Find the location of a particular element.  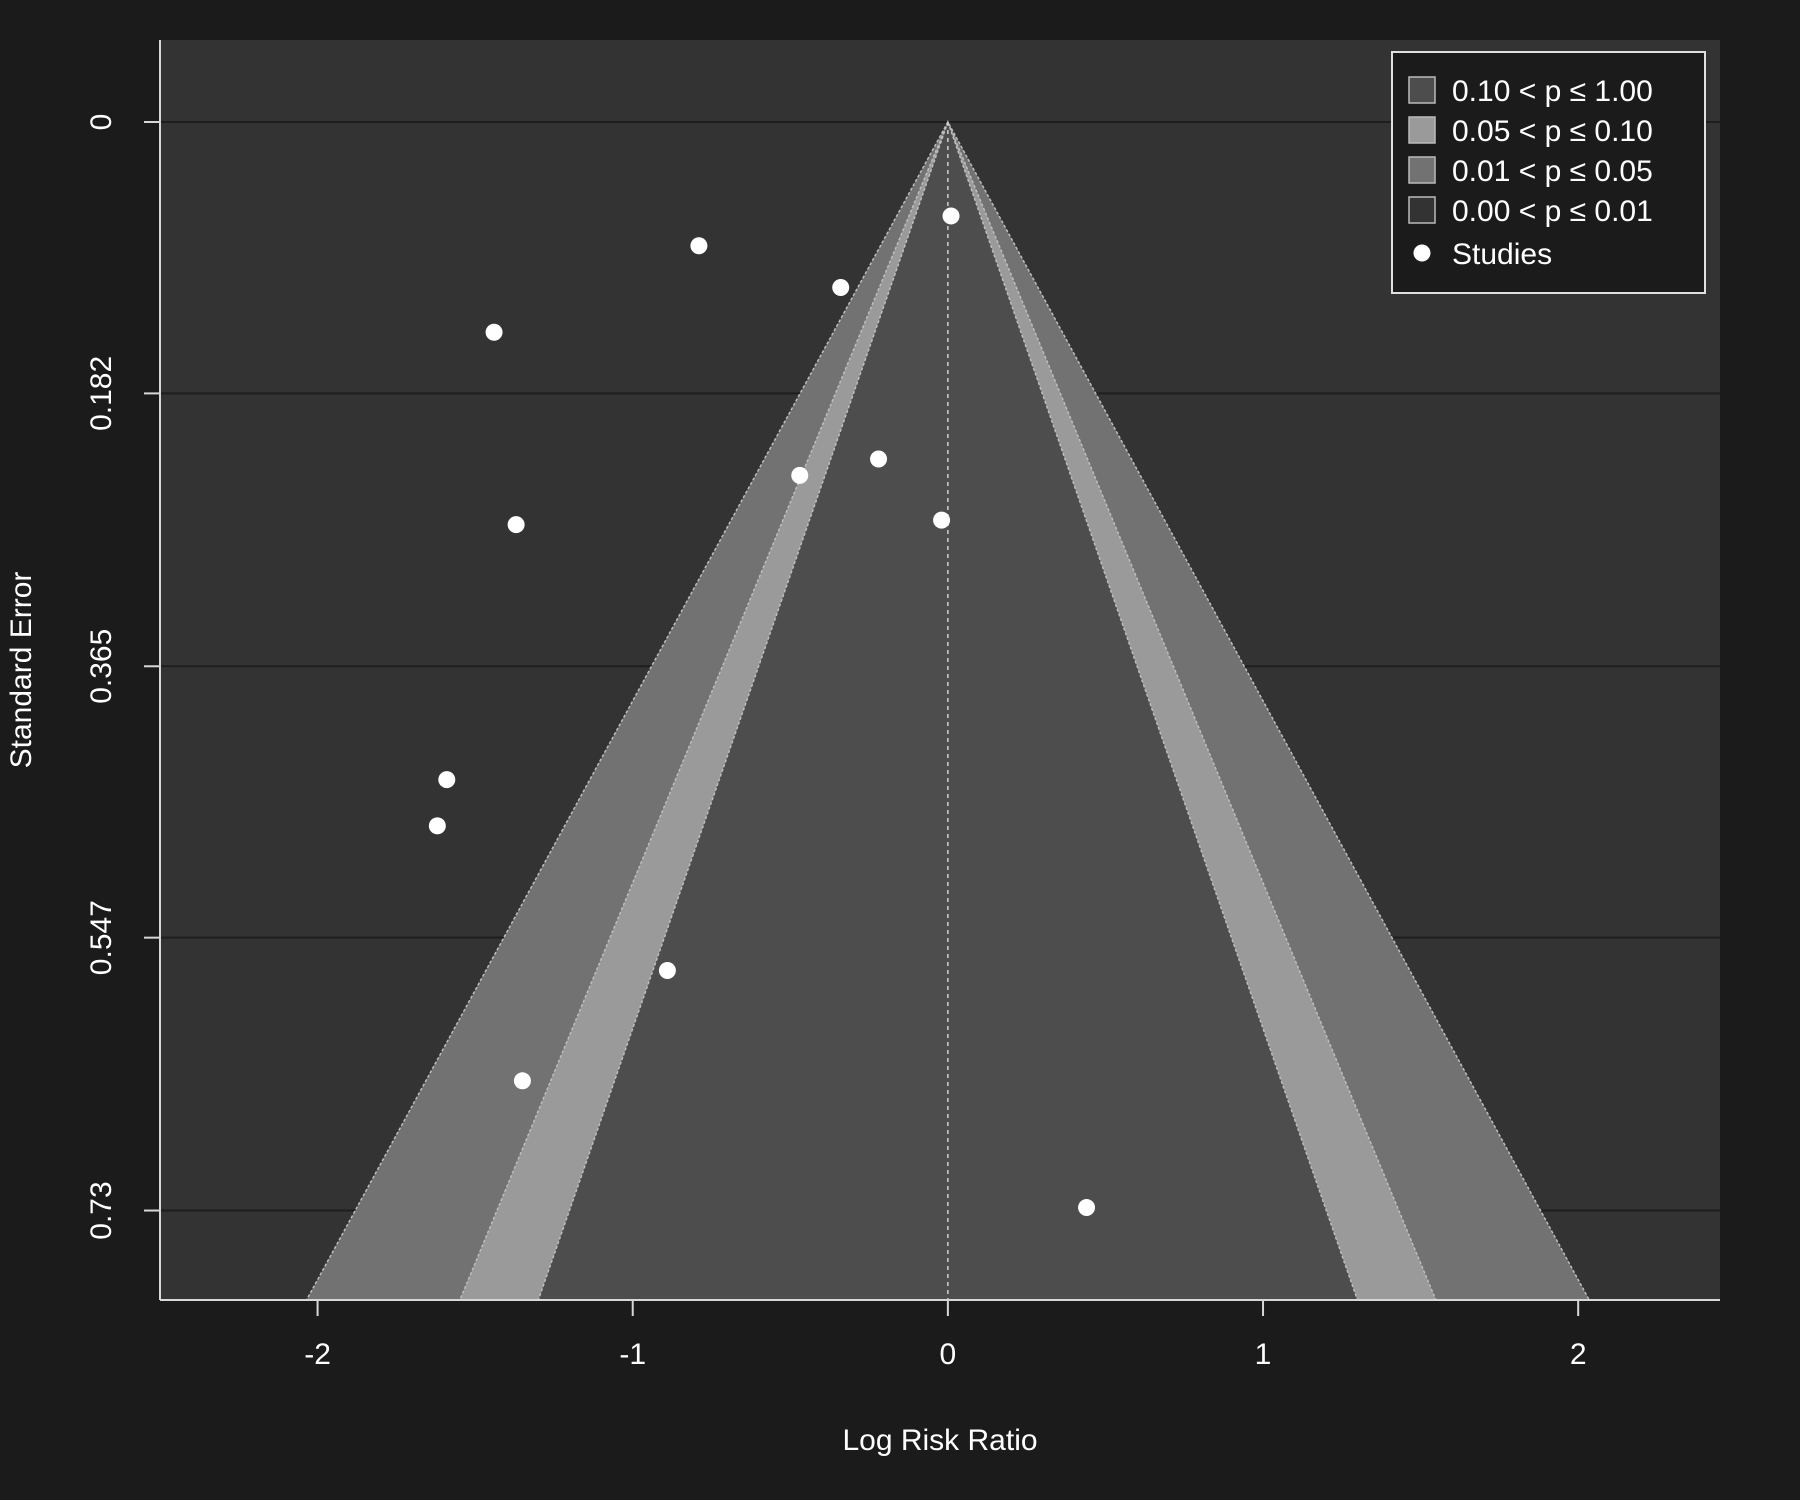

x-axis-label: Log Risk Ratio is located at coordinates (939, 1440).